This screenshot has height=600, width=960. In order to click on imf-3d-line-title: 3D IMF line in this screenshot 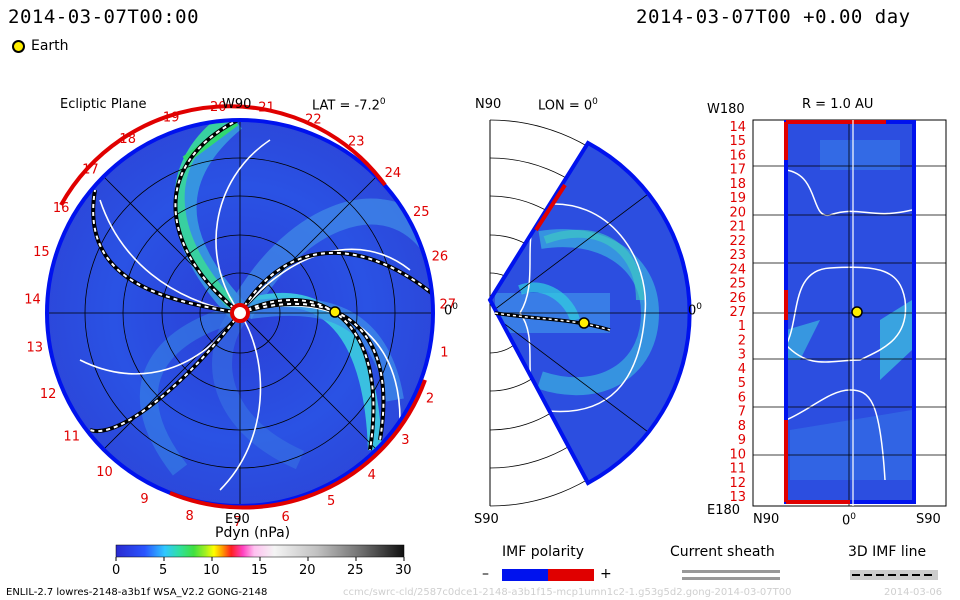, I will do `click(887, 552)`.